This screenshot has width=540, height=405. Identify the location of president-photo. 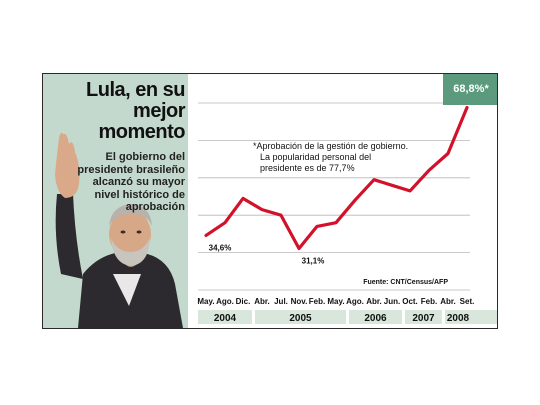
(119, 230).